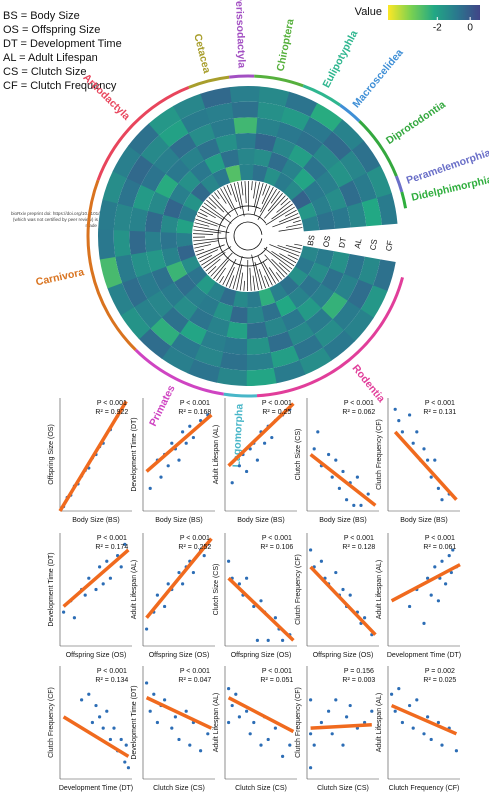 The image size is (489, 800). Describe the element at coordinates (134, 454) in the screenshot. I see `y-axis-label: Development Time (DT)` at that location.